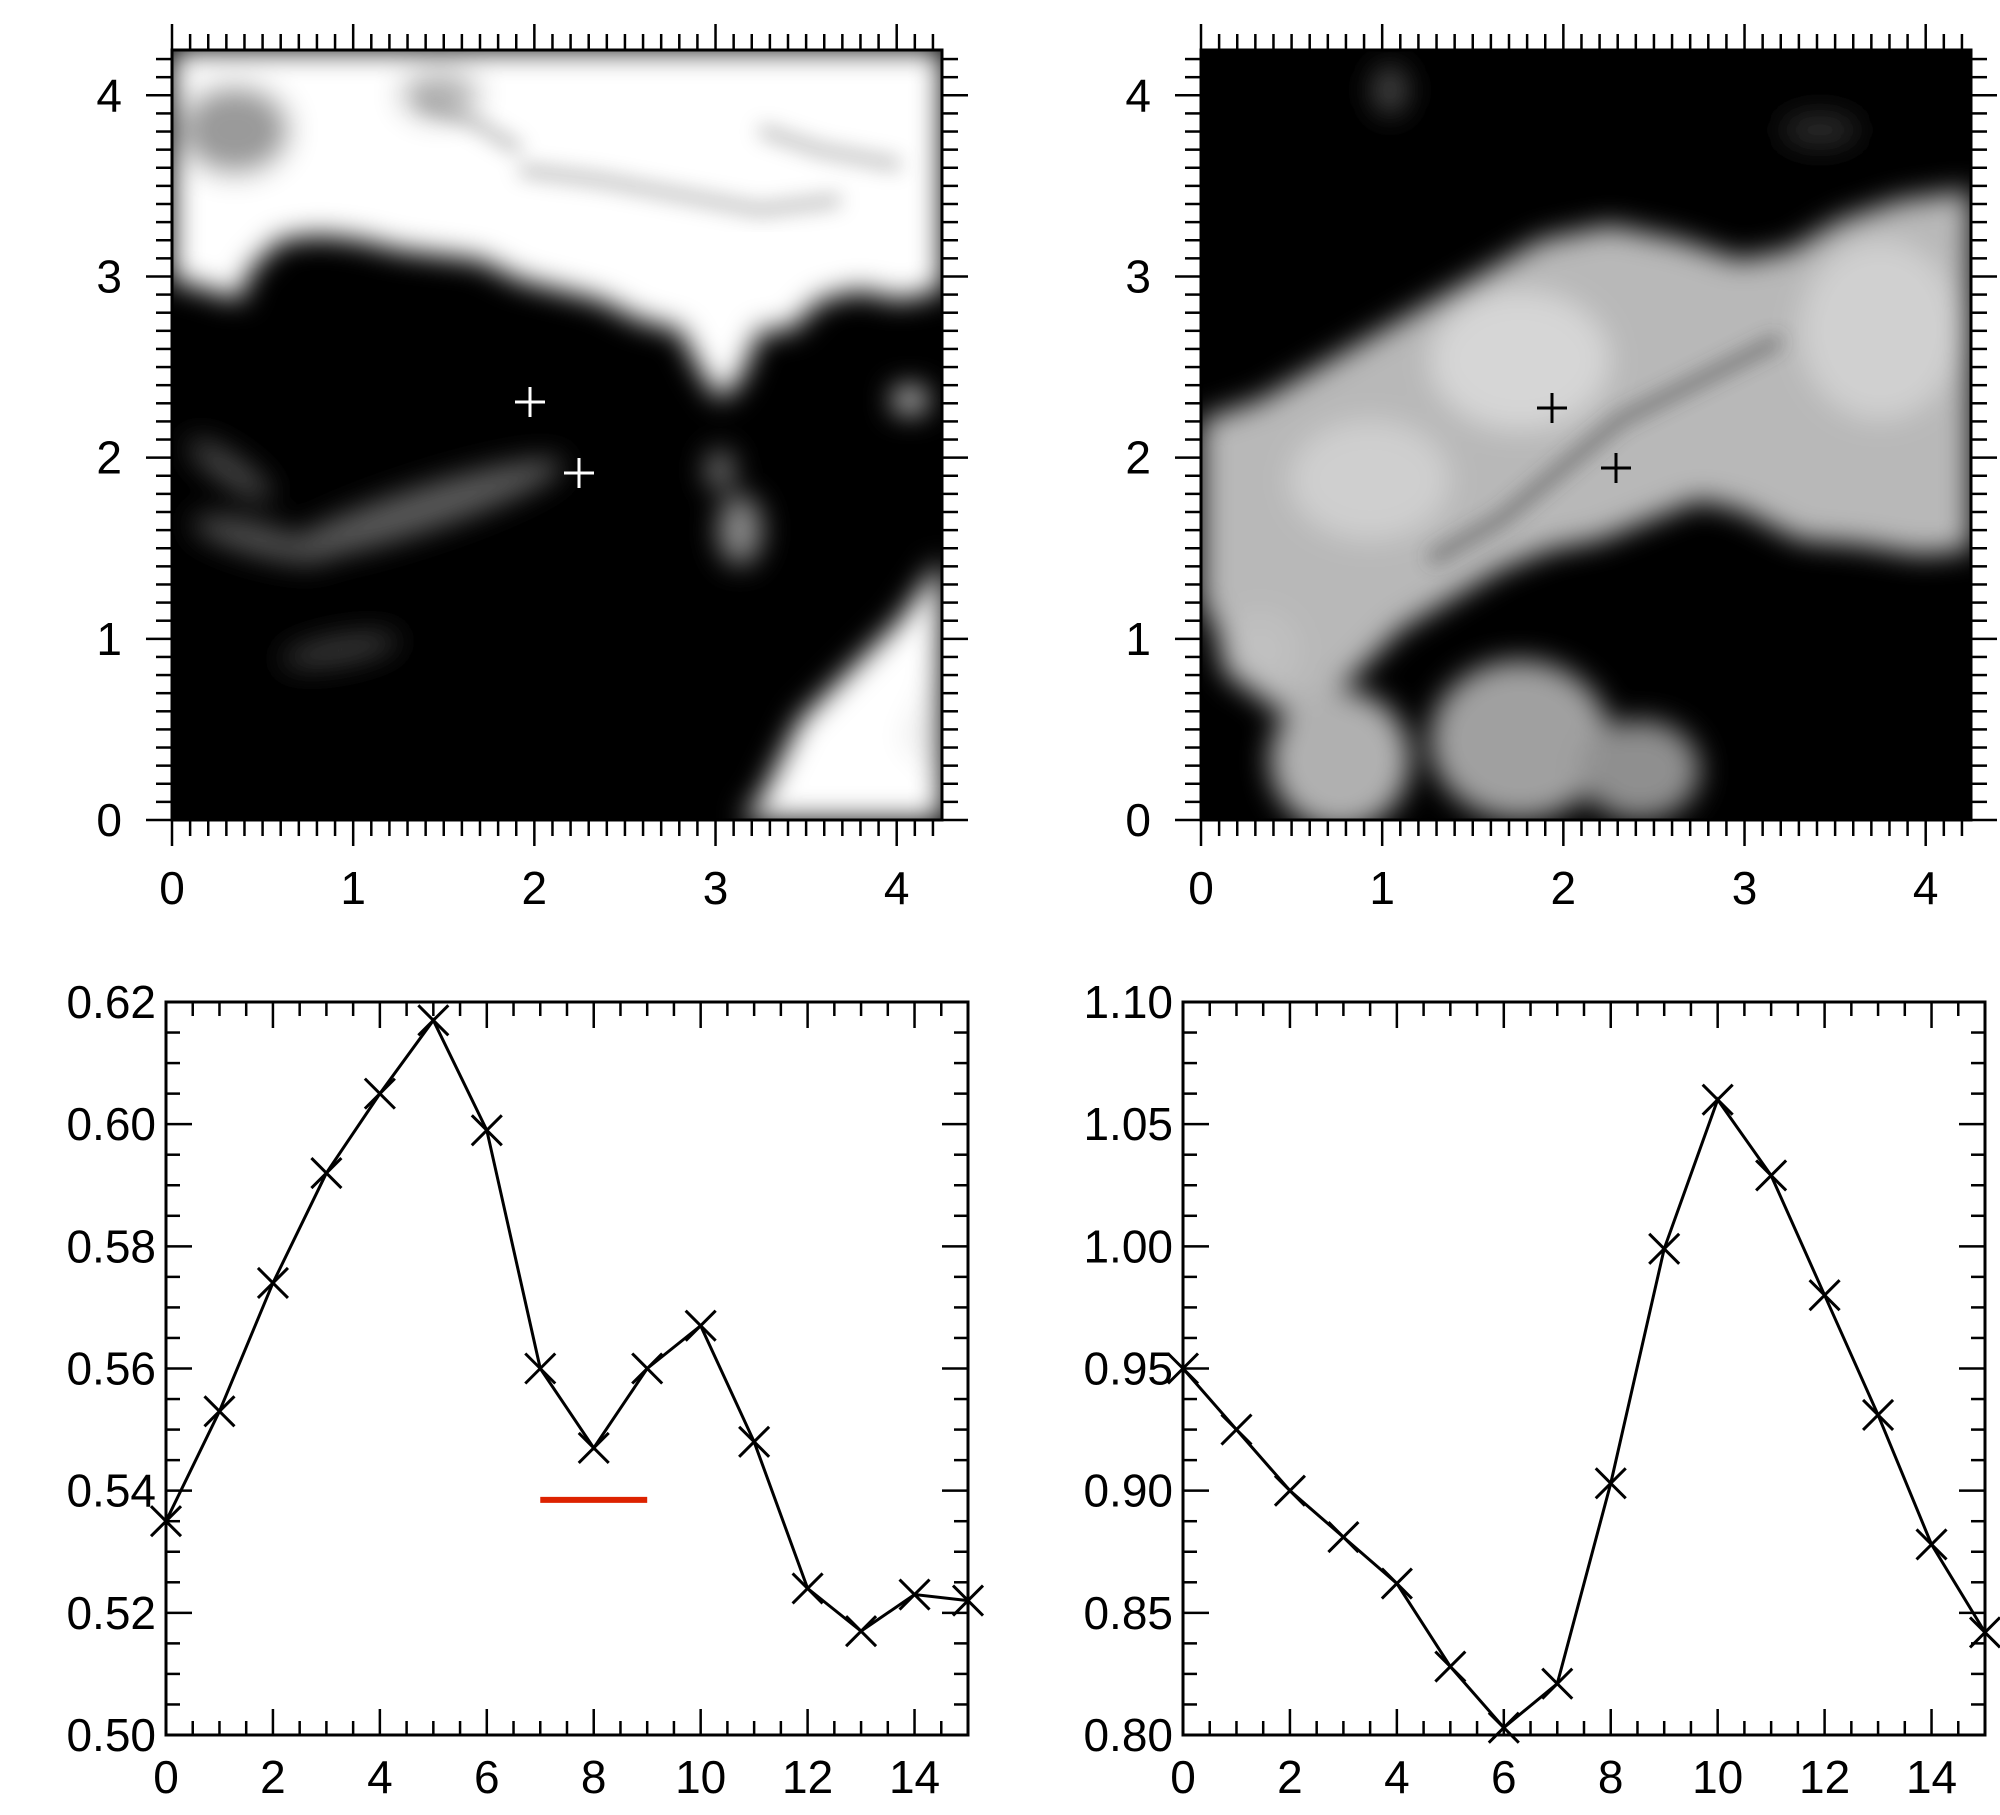 This screenshot has height=1815, width=2000. I want to click on y-tick-label: 0.90, so click(1128, 1491).